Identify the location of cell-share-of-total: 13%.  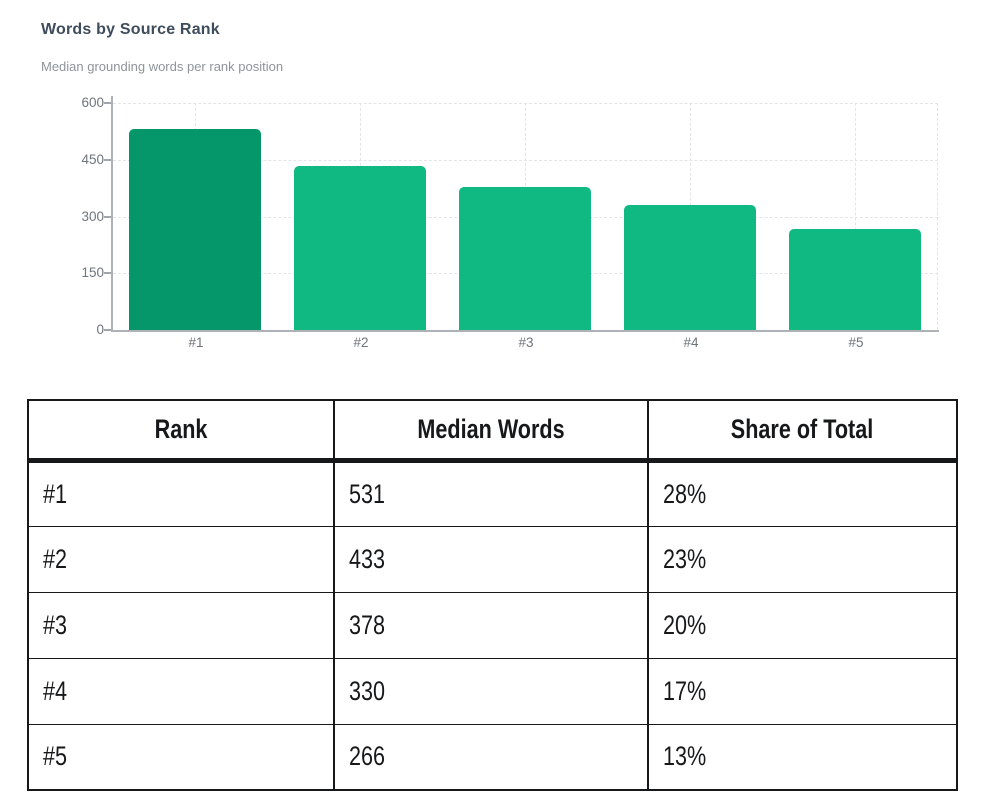
(802, 757).